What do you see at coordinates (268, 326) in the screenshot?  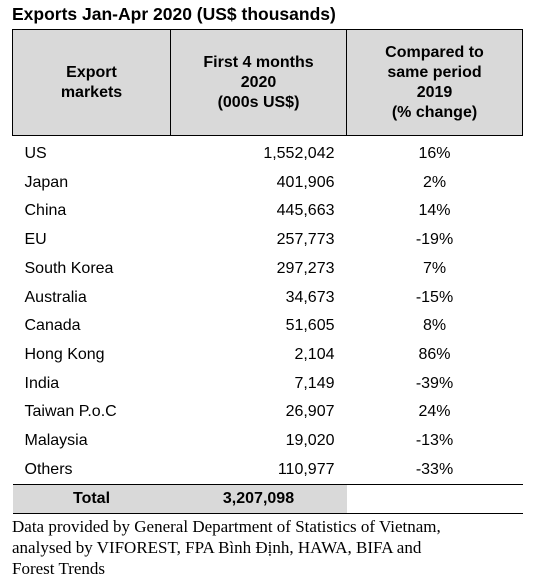 I see `table-row: Canada 51,605 8%` at bounding box center [268, 326].